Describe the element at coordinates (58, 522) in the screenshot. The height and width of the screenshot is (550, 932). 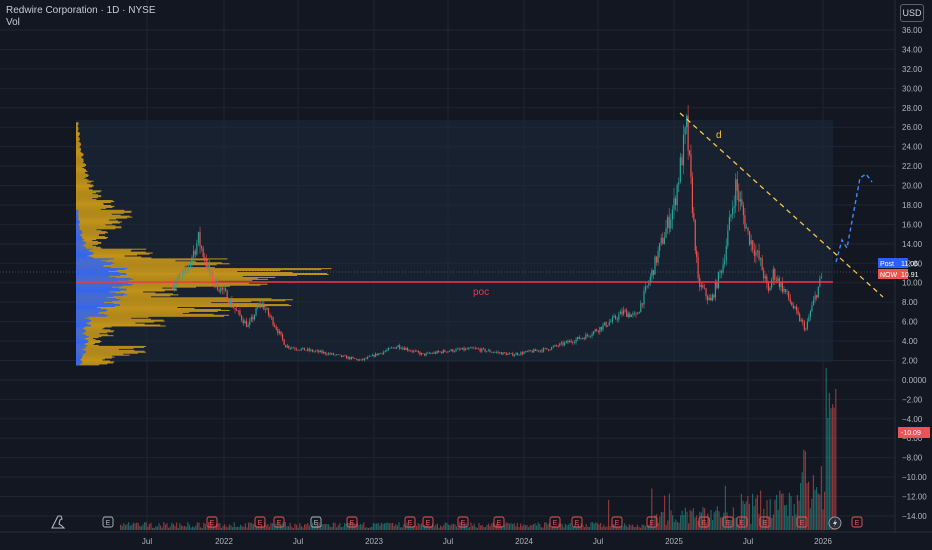
I see `dino-icon` at that location.